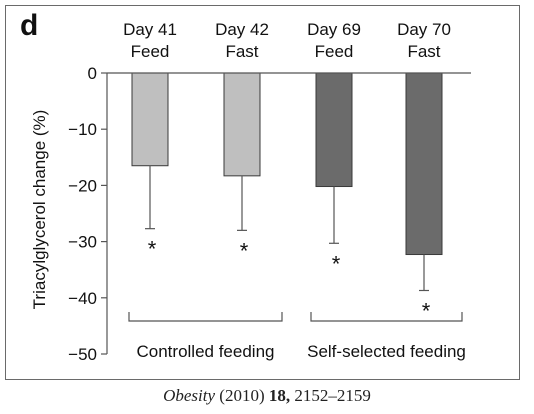 This screenshot has width=534, height=414. I want to click on y-tick-label: −40, so click(82, 298).